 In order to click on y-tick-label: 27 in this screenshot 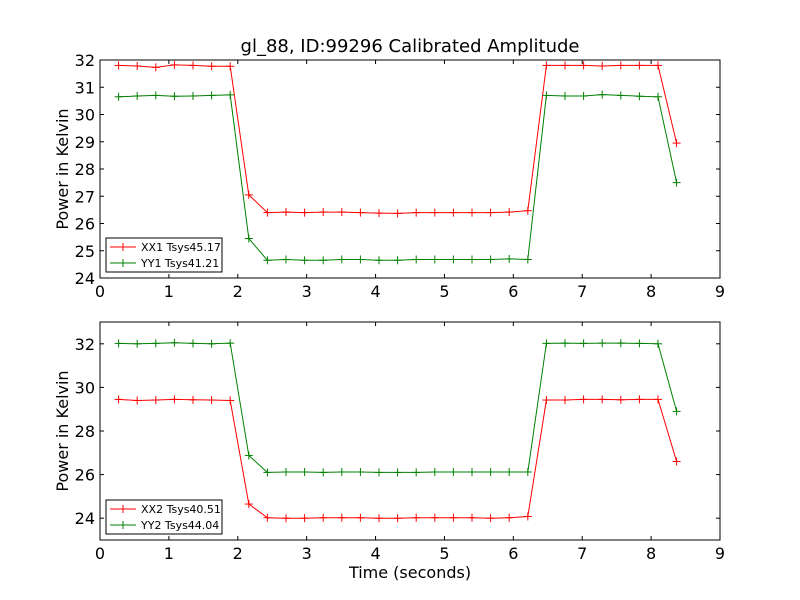, I will do `click(85, 196)`.